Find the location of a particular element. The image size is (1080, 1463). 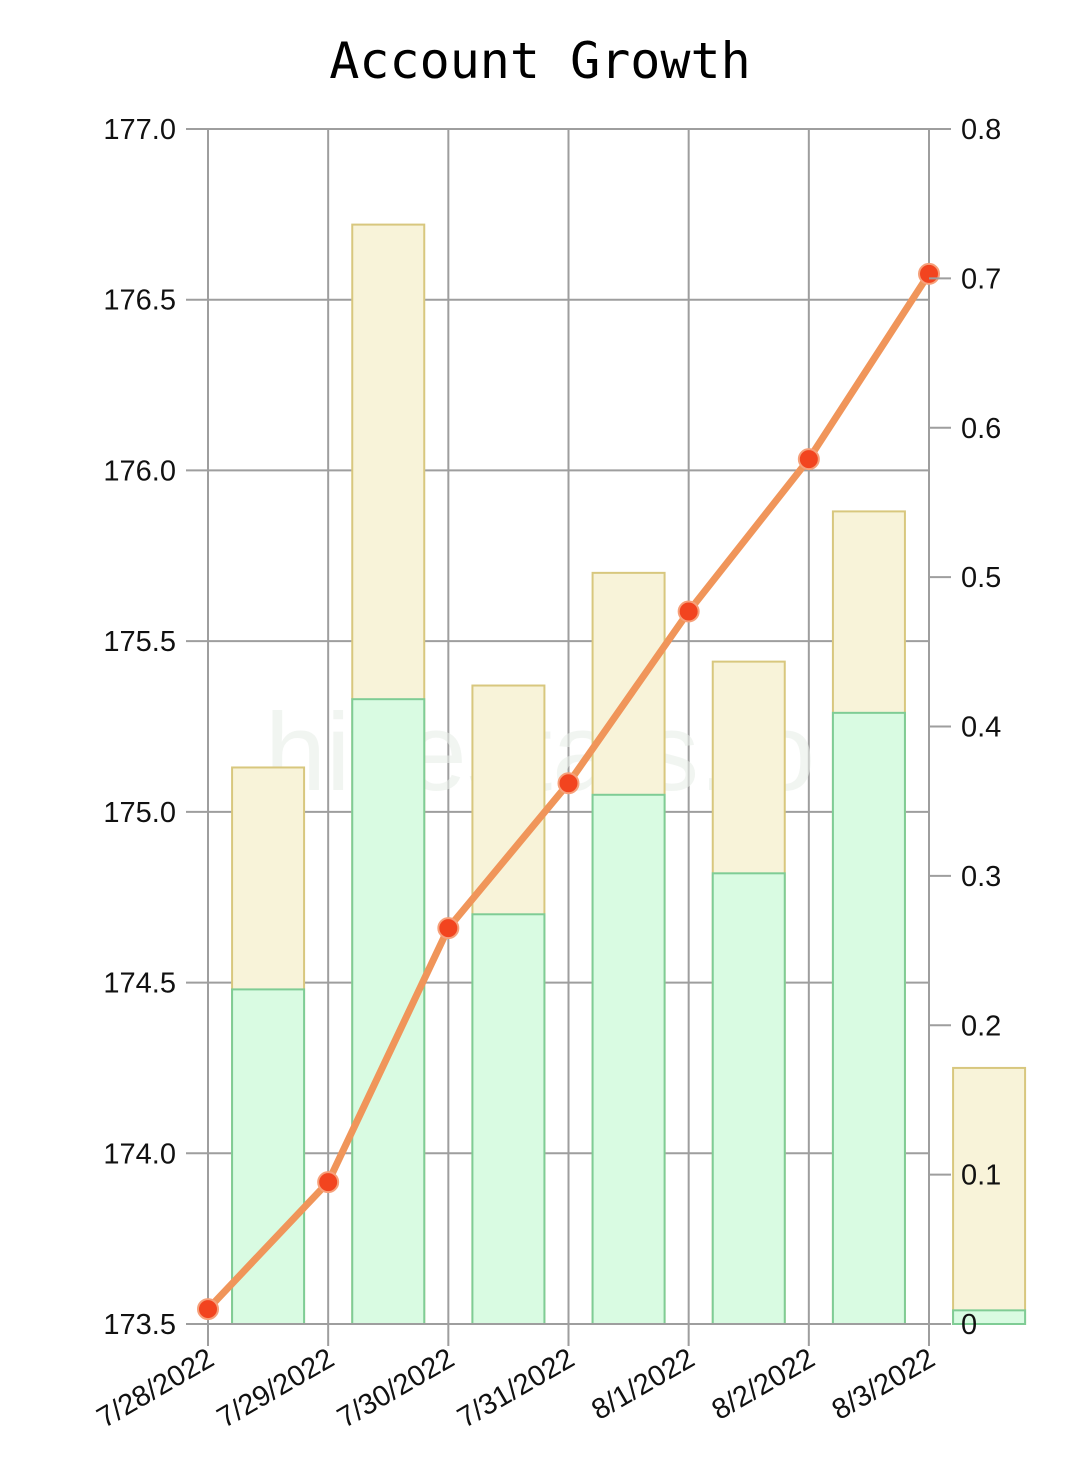

y-left-ticks: 173.5 174.0 174.5 175.0 175.5 176.0 176.5 177.0 is located at coordinates (155, 727).